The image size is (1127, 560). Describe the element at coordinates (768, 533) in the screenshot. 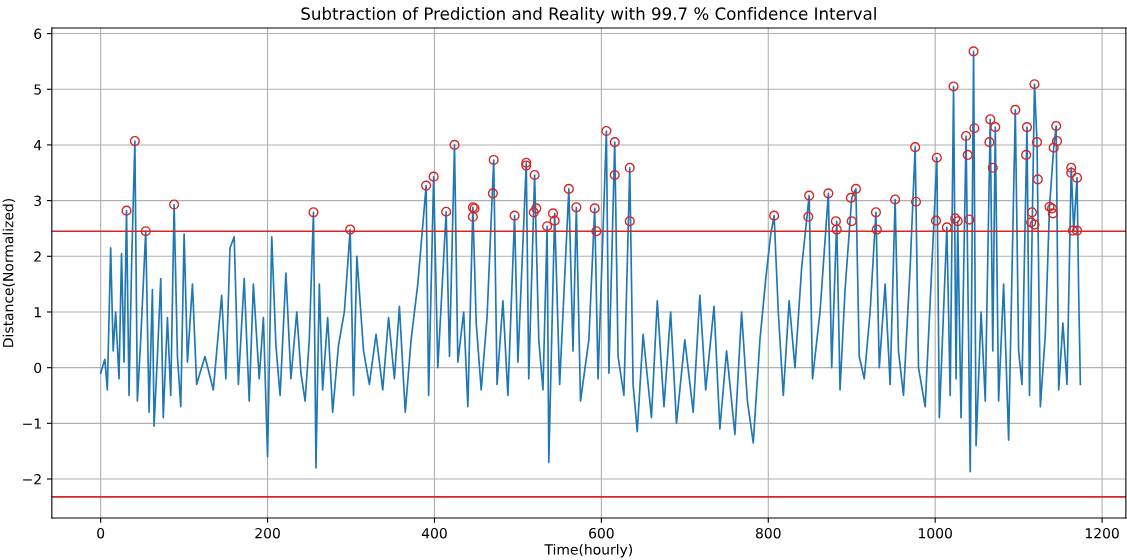

I see `x-tick-label: 800` at that location.